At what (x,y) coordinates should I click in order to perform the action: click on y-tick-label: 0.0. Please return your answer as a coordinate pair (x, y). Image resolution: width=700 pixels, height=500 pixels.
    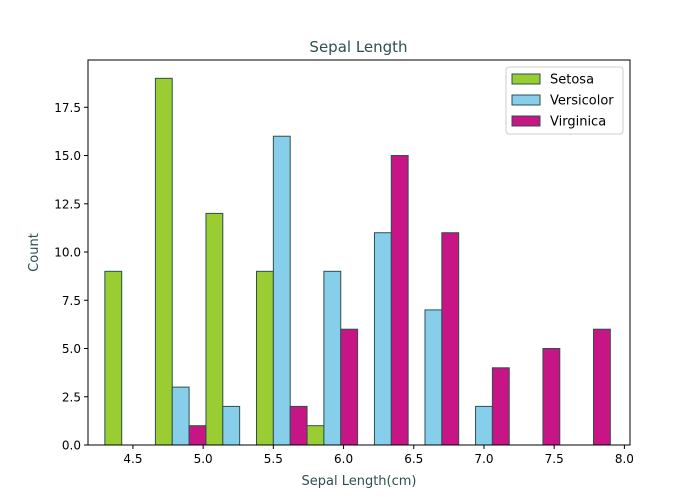
    Looking at the image, I should click on (71, 446).